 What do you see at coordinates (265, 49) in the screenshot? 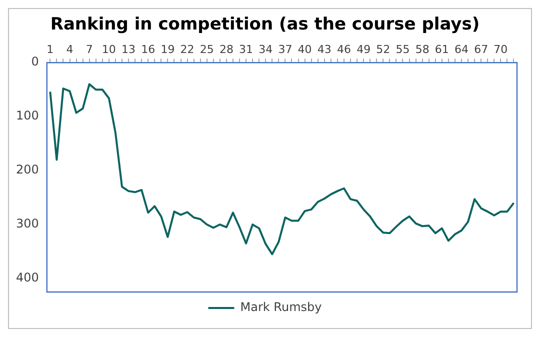
I see `x-tick-label: 34` at bounding box center [265, 49].